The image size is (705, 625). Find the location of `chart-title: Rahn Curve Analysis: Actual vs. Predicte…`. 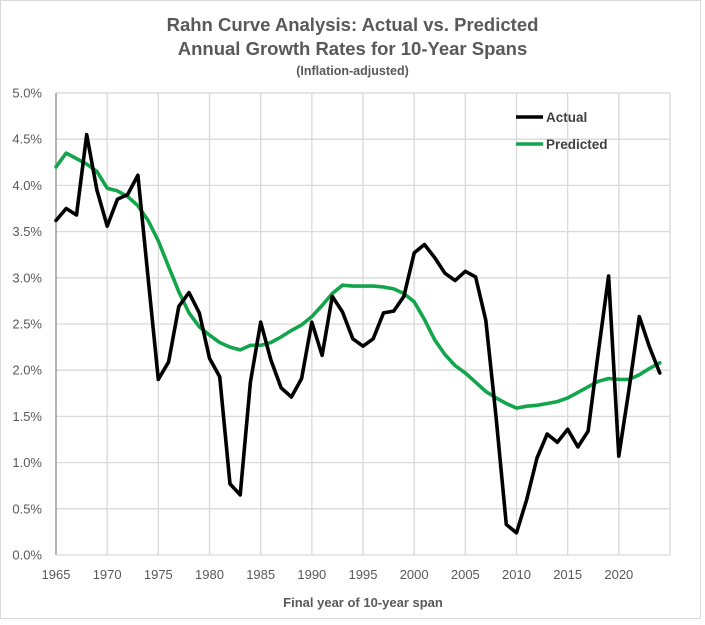

chart-title: Rahn Curve Analysis: Actual vs. Predicte… is located at coordinates (352, 24).